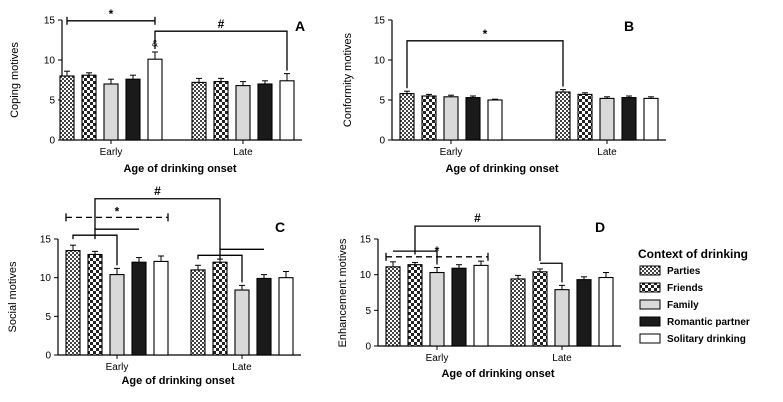 This screenshot has width=783, height=402. I want to click on sig-bracket-a, so click(221, 50).